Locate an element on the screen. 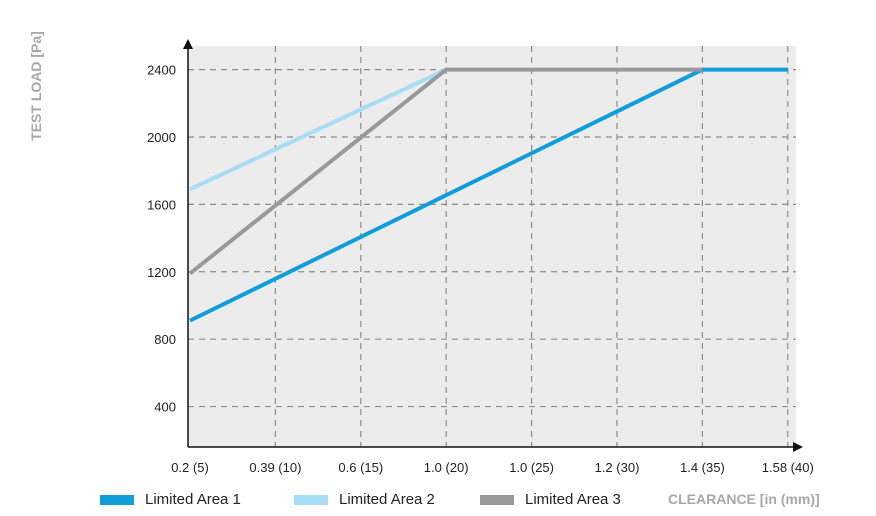  legend-label: Limited Area 3 is located at coordinates (573, 499).